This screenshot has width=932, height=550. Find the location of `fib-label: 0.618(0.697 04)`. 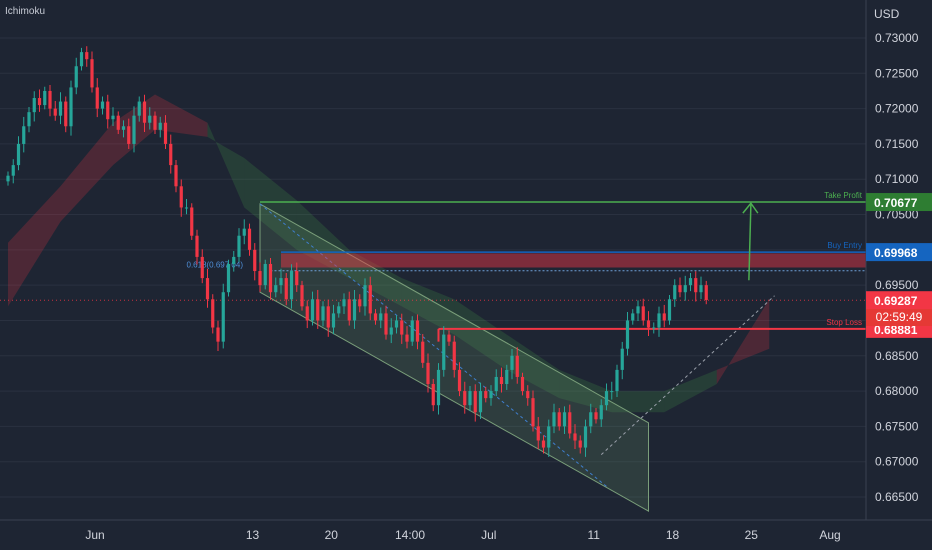

fib-label: 0.618(0.697 04) is located at coordinates (215, 265).